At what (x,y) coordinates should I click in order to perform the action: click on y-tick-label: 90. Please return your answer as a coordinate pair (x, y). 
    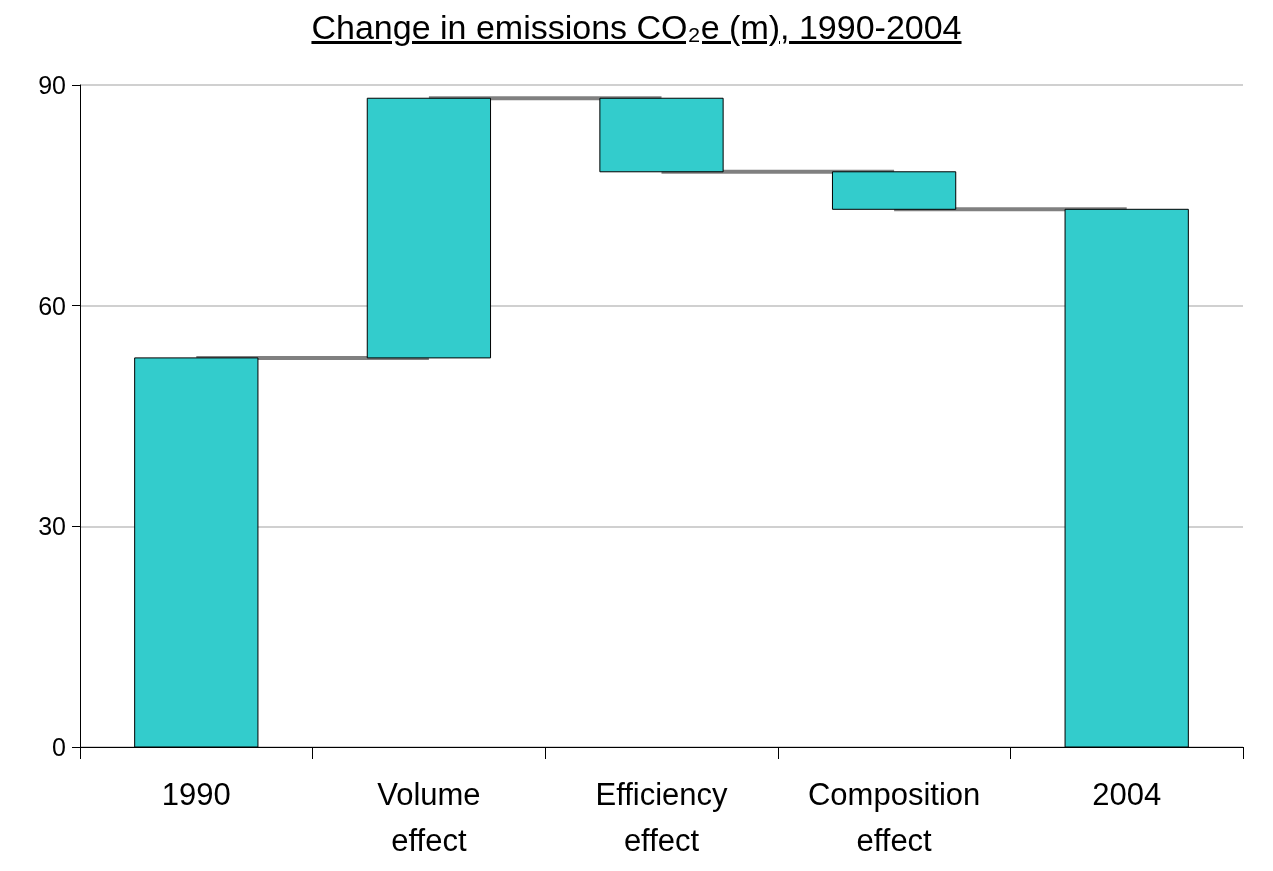
    Looking at the image, I should click on (52, 85).